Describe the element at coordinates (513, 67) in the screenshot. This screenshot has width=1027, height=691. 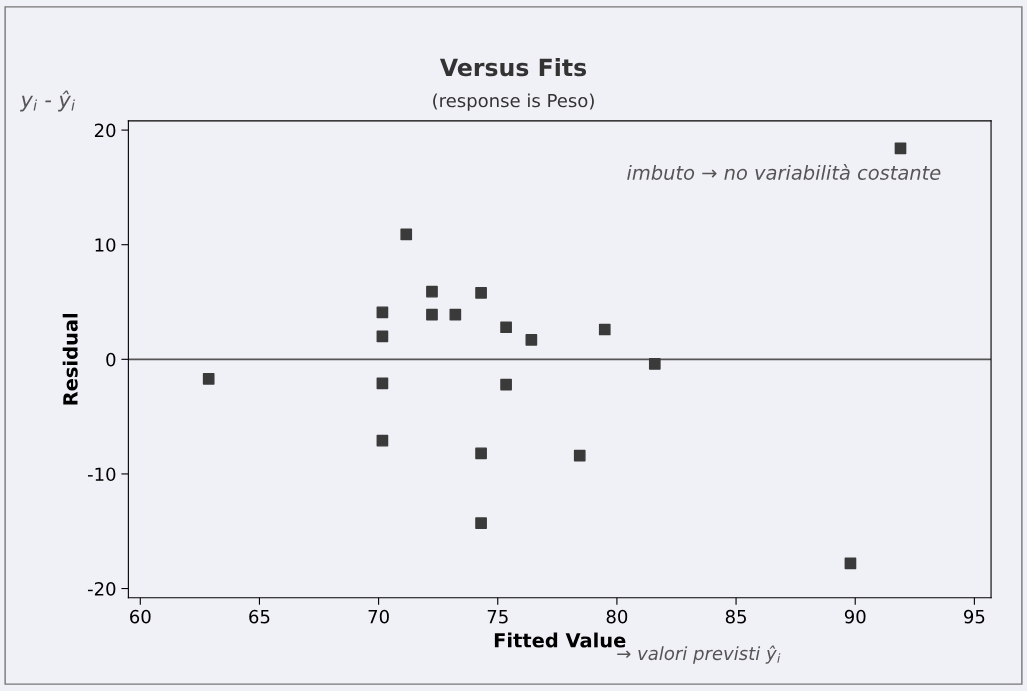
I see `chart-title: Versus Fits` at that location.